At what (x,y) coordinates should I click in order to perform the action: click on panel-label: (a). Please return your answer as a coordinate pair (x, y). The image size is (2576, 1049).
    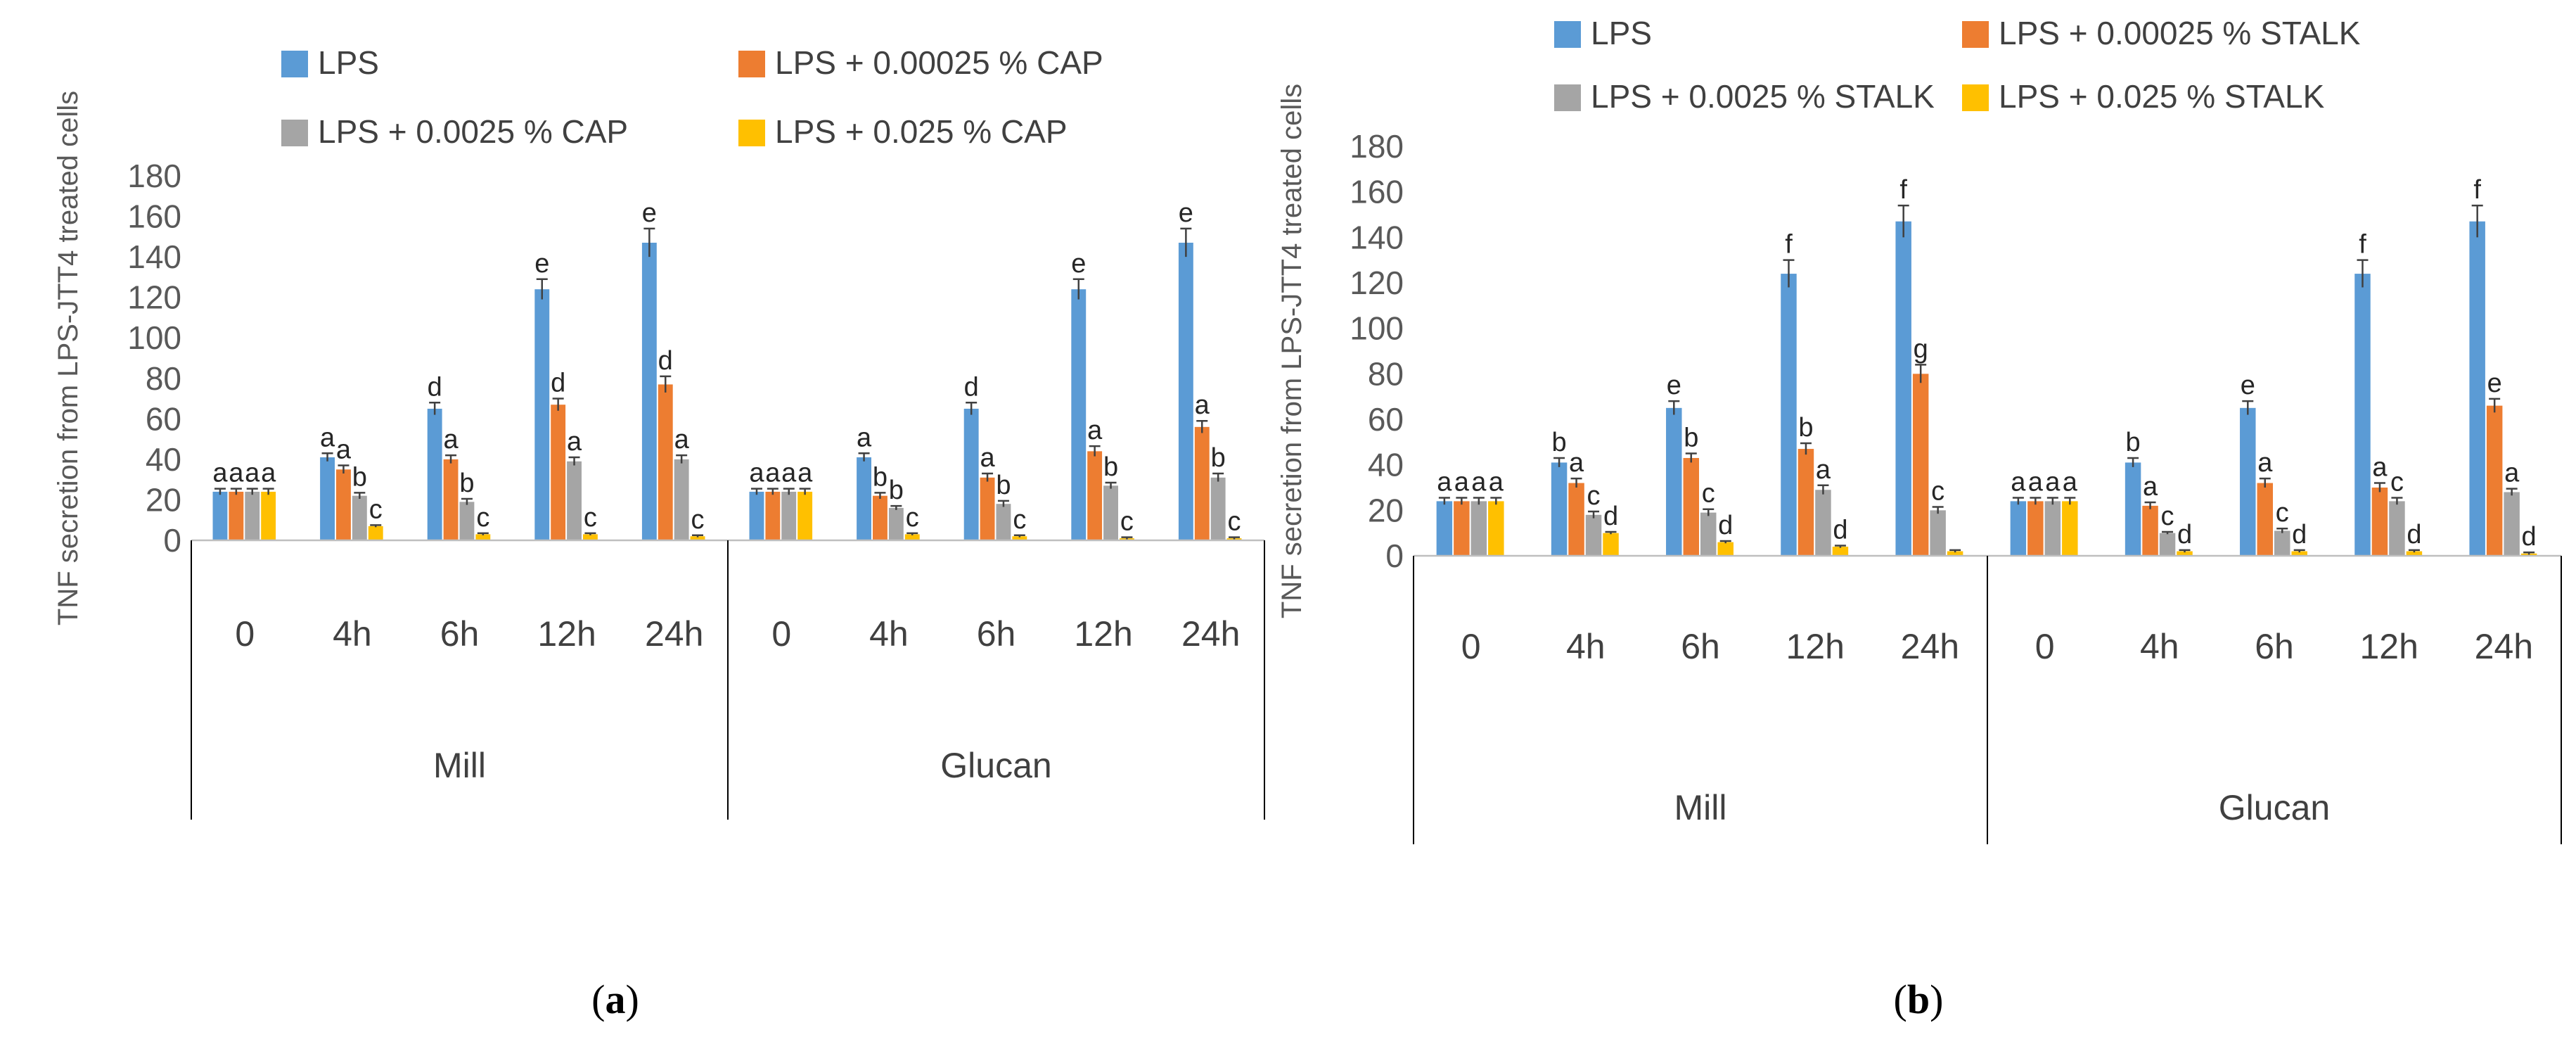
    Looking at the image, I should click on (615, 999).